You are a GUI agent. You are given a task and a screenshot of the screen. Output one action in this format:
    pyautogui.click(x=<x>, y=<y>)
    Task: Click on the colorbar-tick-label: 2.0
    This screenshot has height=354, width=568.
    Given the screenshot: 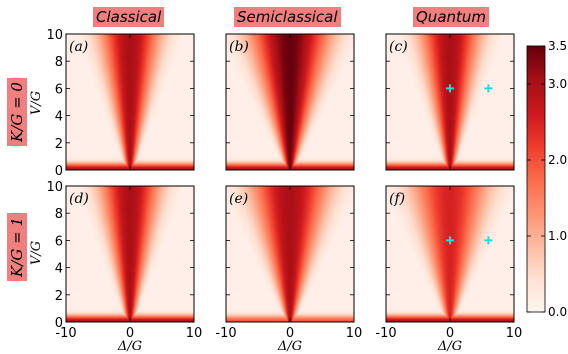 What is the action you would take?
    pyautogui.click(x=557, y=160)
    